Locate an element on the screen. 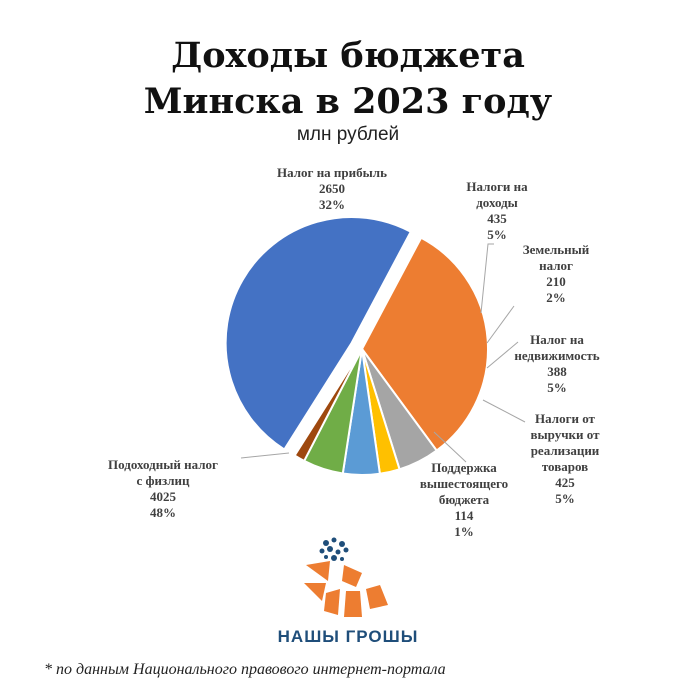  data-label-line: Поддержка is located at coordinates (464, 467).